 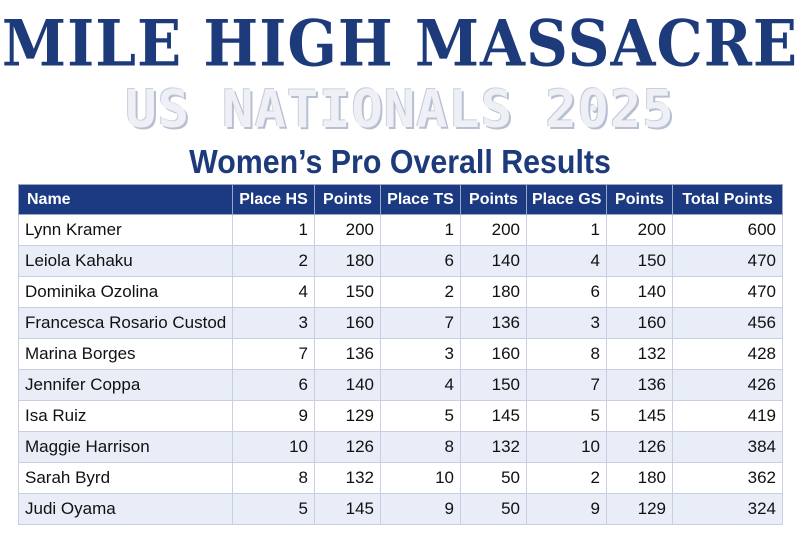 What do you see at coordinates (566, 354) in the screenshot?
I see `cell-place-gs: 8` at bounding box center [566, 354].